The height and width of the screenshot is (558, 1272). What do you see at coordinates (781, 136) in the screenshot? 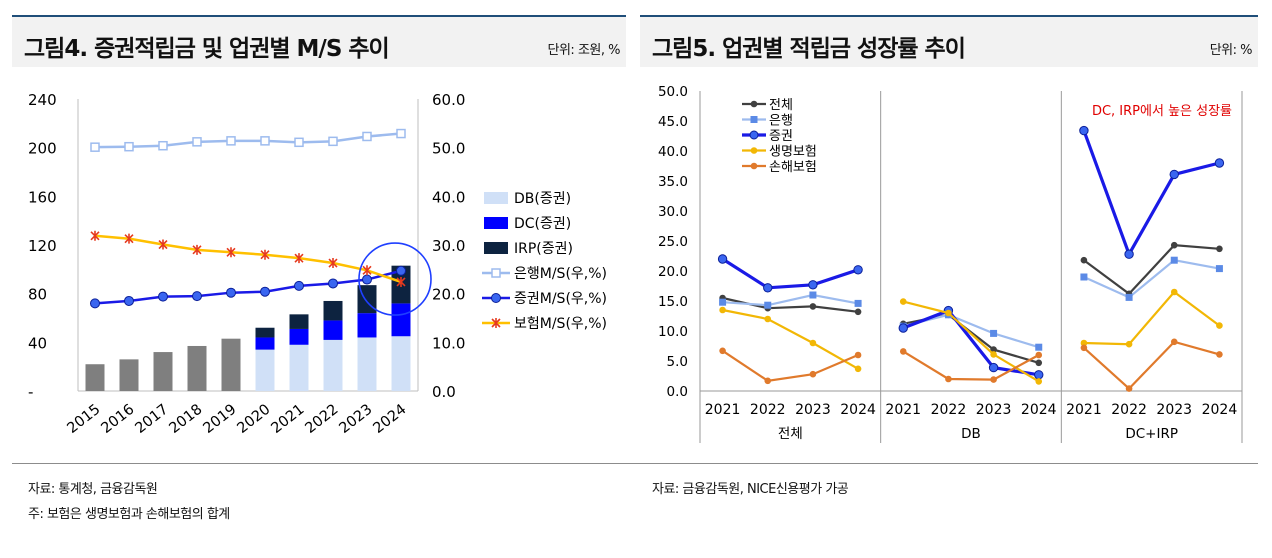
I see `legend-label: 증권` at bounding box center [781, 136].